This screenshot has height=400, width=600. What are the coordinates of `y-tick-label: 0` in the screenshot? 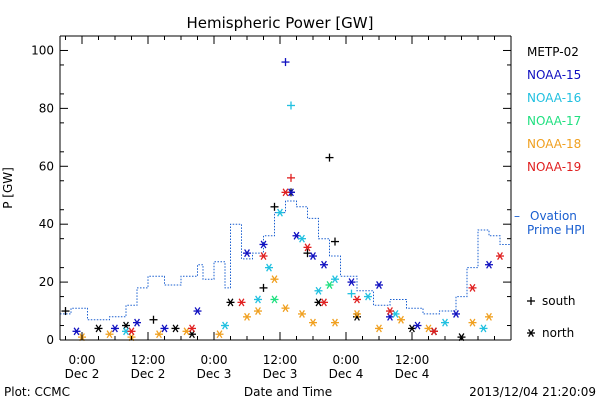 It's located at (50, 340).